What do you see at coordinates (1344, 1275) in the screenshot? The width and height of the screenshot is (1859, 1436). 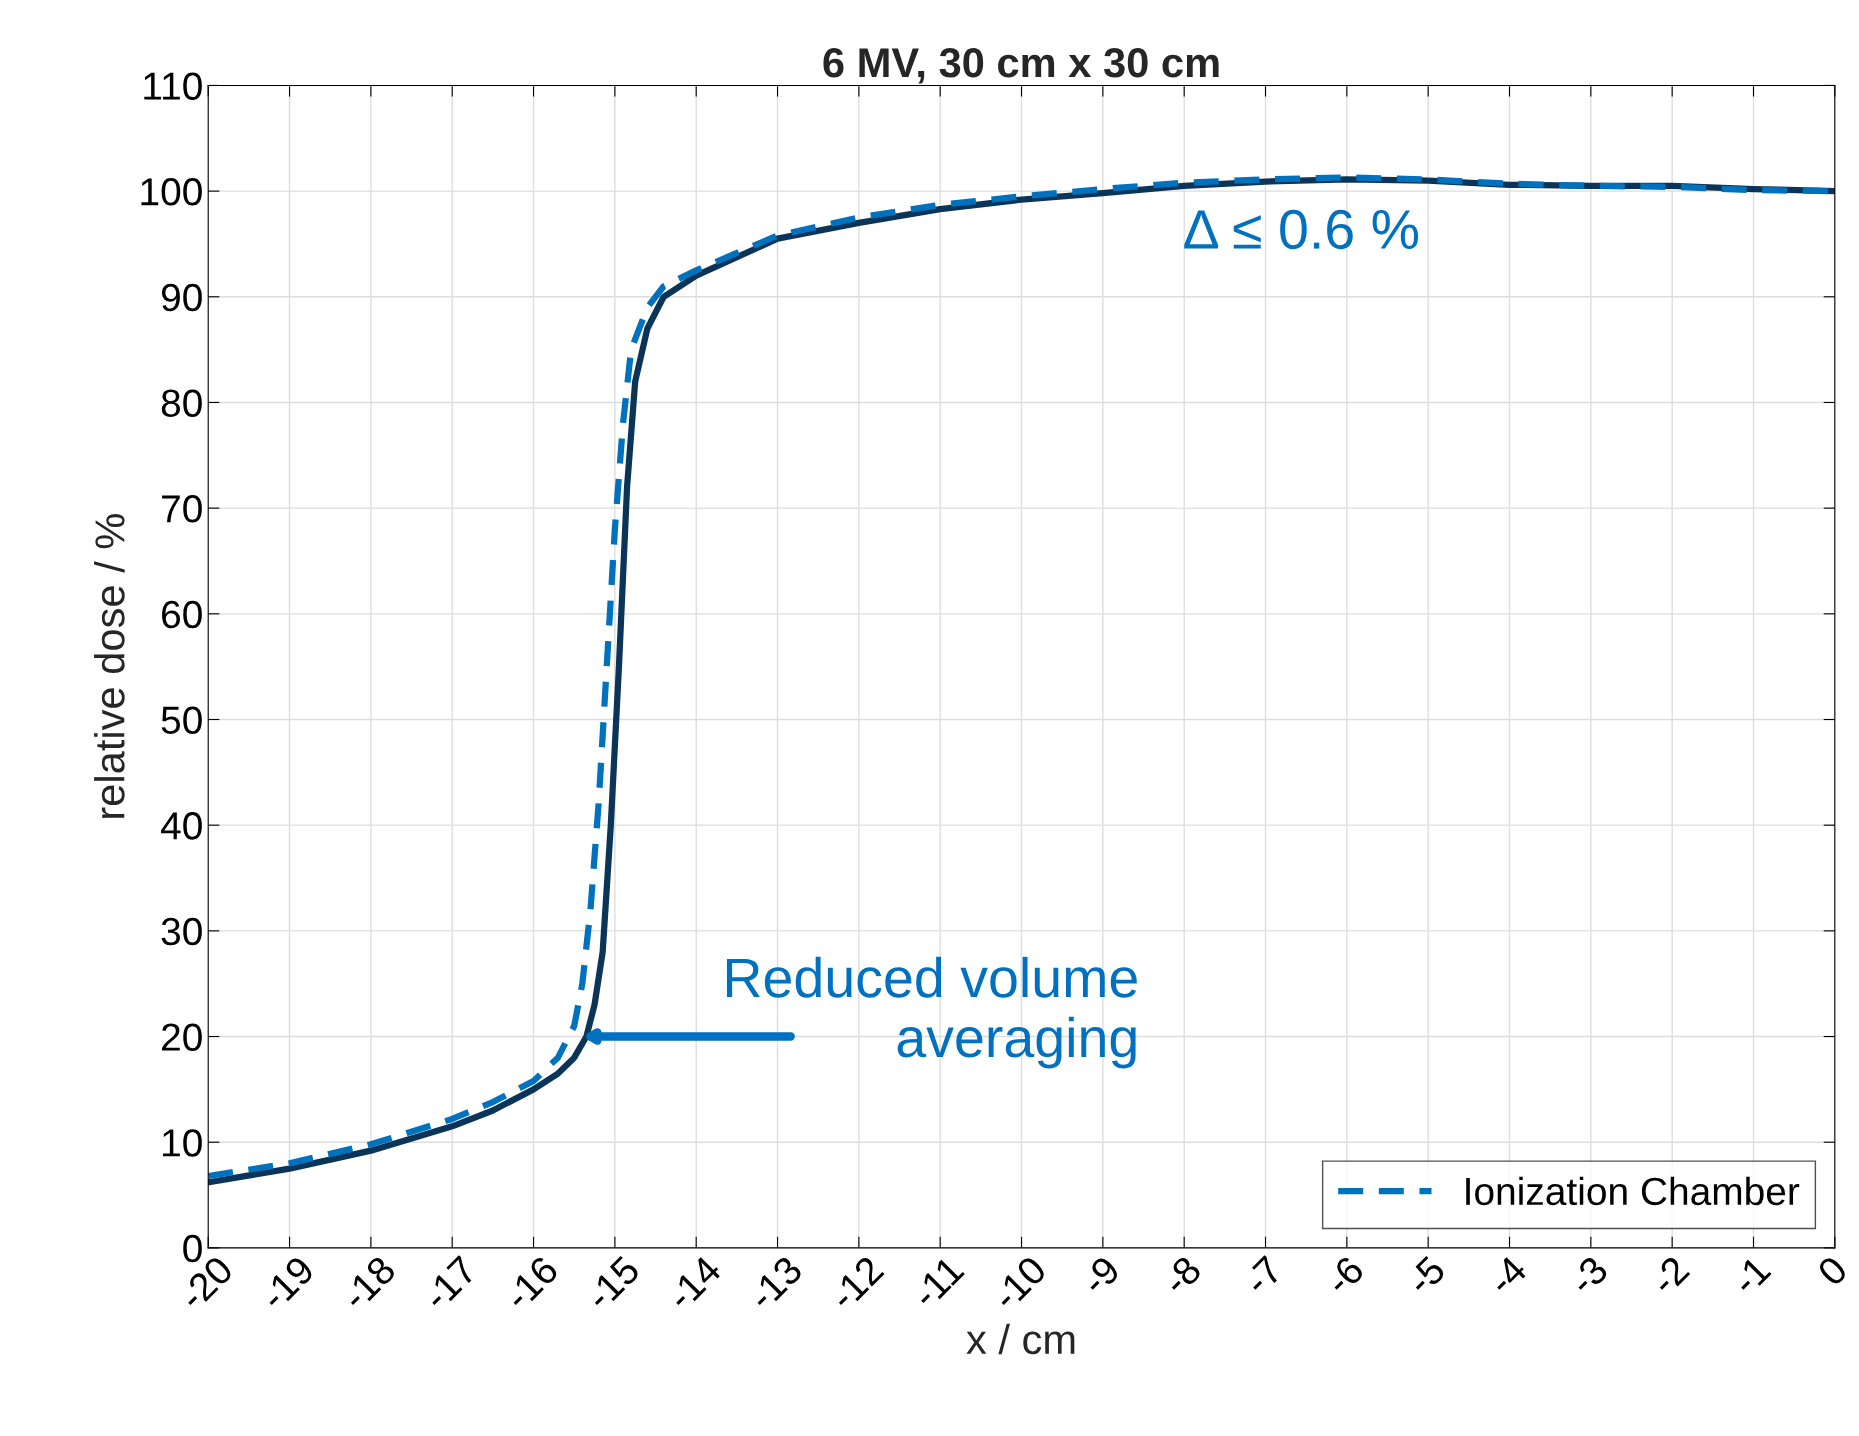 I see `x-tick-label: -6` at bounding box center [1344, 1275].